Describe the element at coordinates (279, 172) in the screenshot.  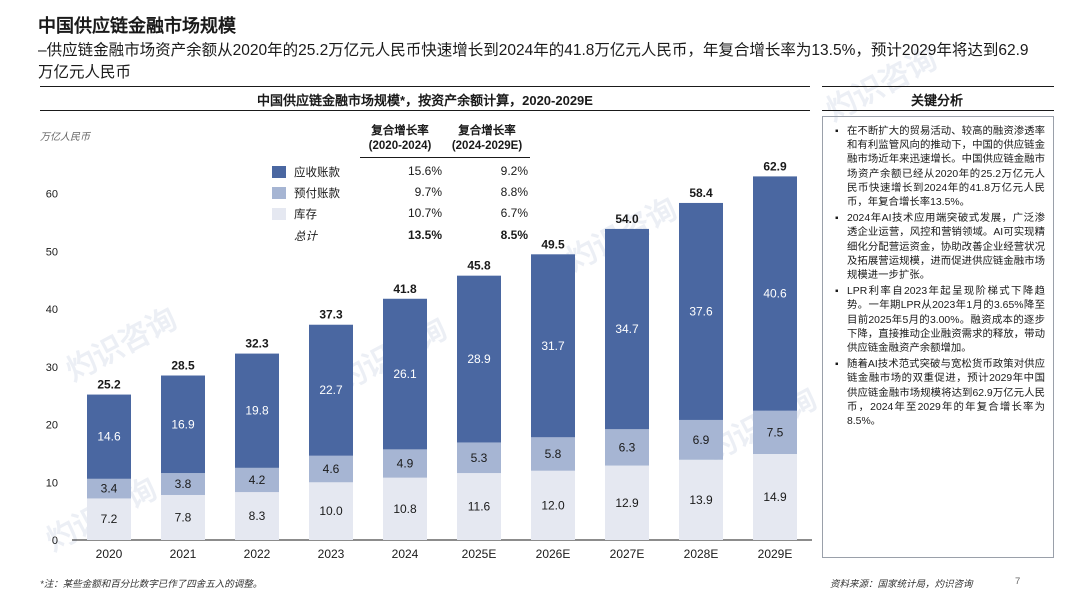
I see `legend-swatch-receivables` at that location.